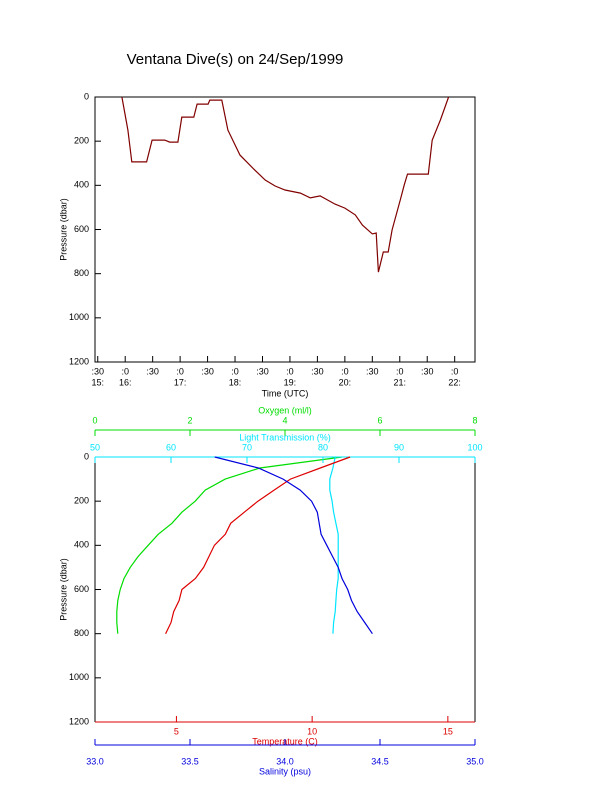 Image resolution: width=612 pixels, height=785 pixels. Describe the element at coordinates (285, 771) in the screenshot. I see `axis-title: Salinity (psu)` at that location.